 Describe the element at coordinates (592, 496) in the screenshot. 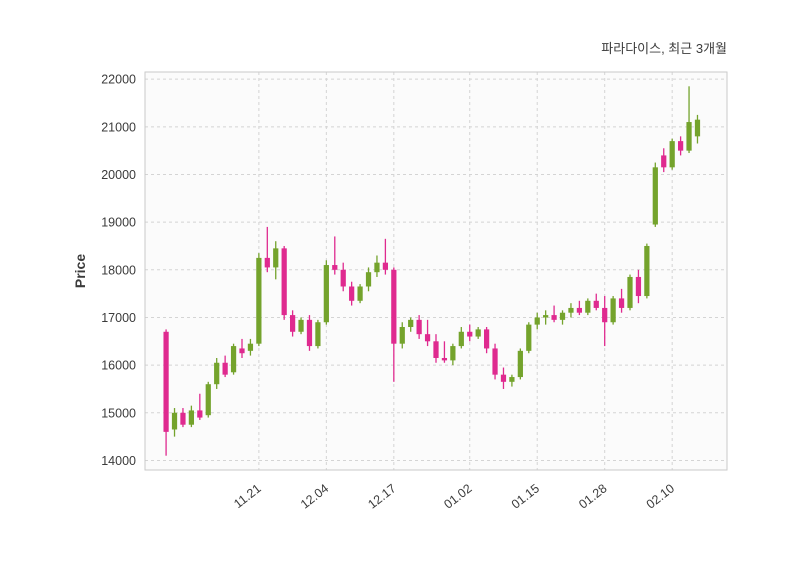

I see `x-tick-label: 01.28` at that location.